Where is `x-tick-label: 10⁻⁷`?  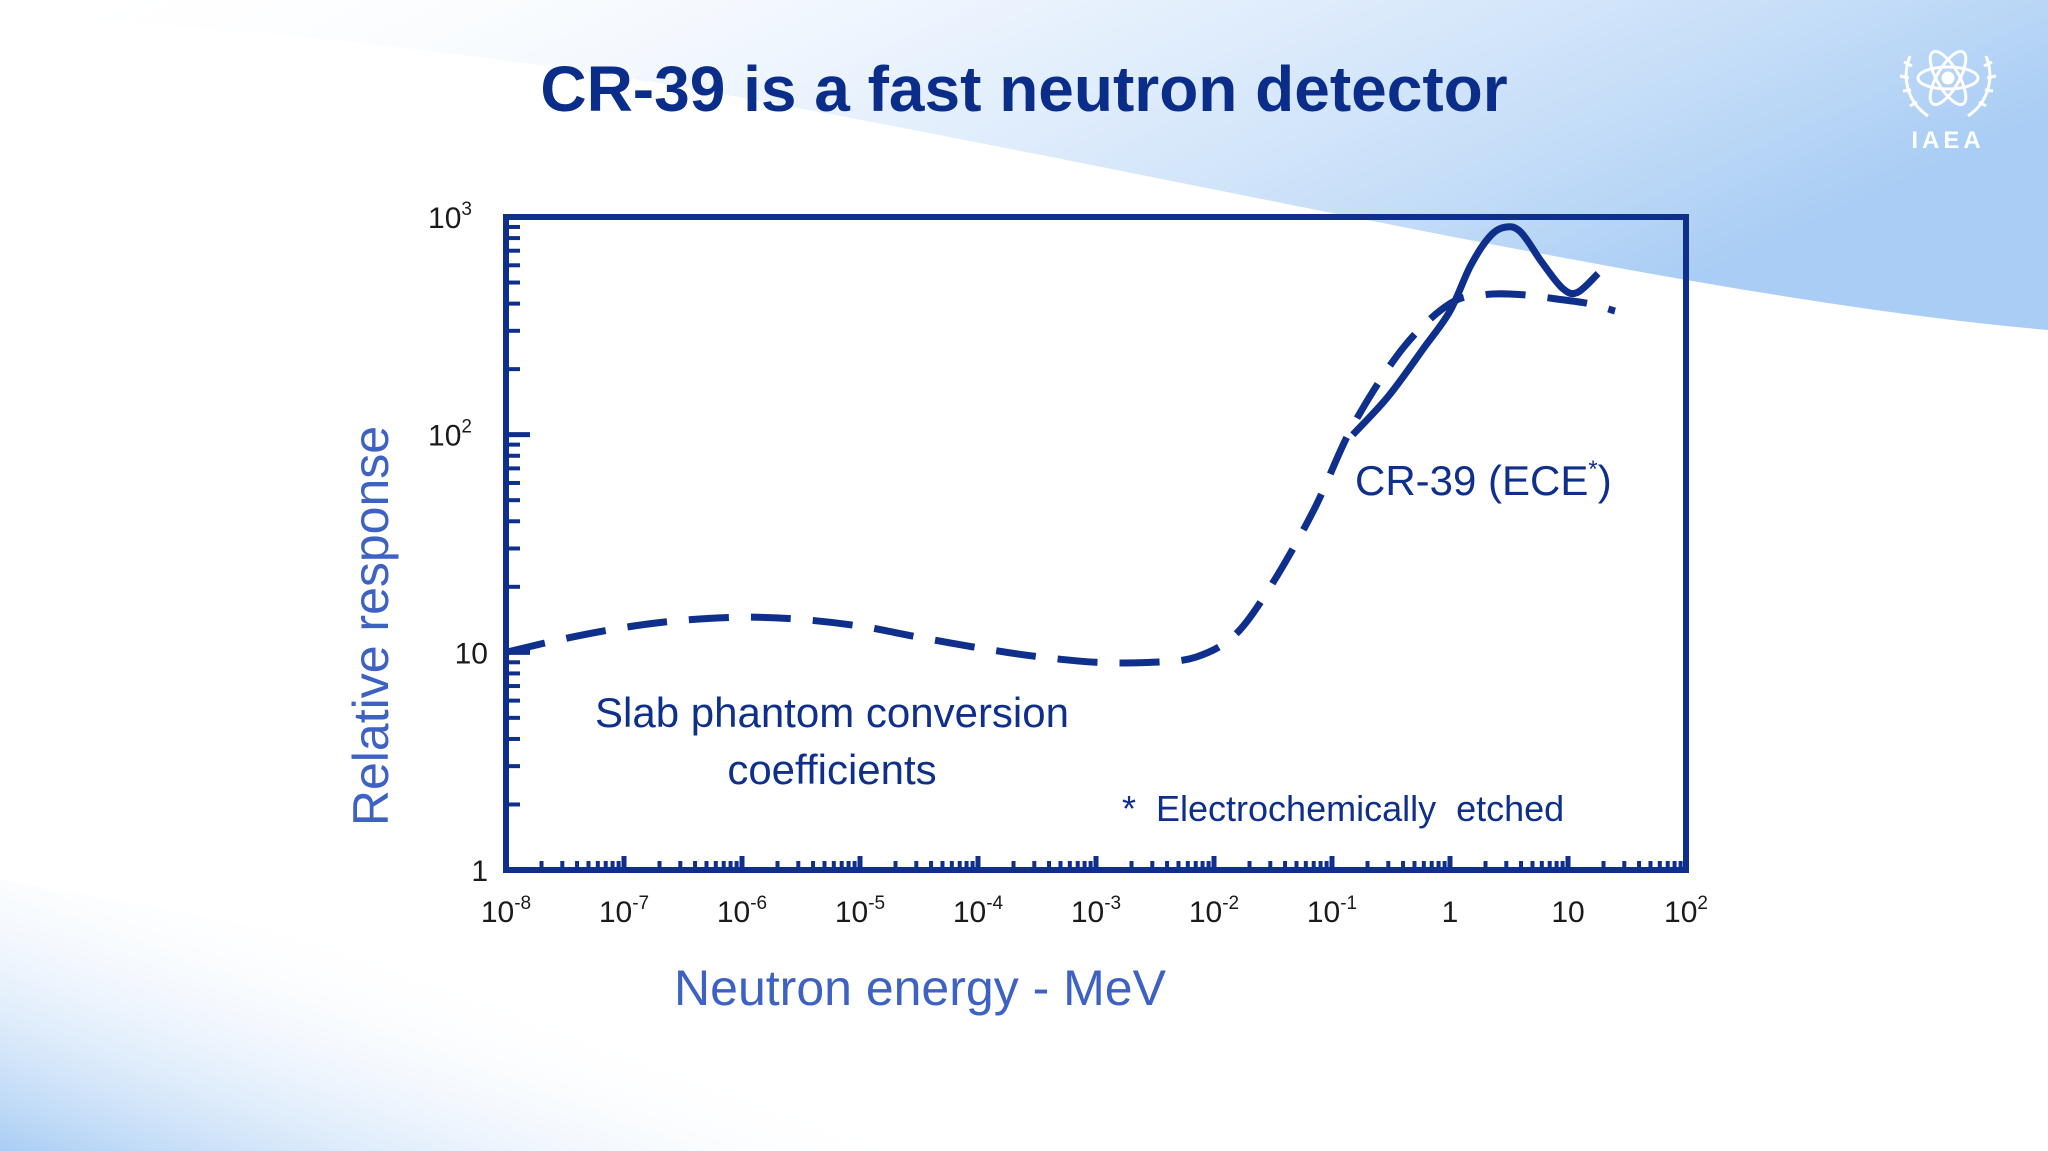
x-tick-label: 10⁻⁷ is located at coordinates (624, 911).